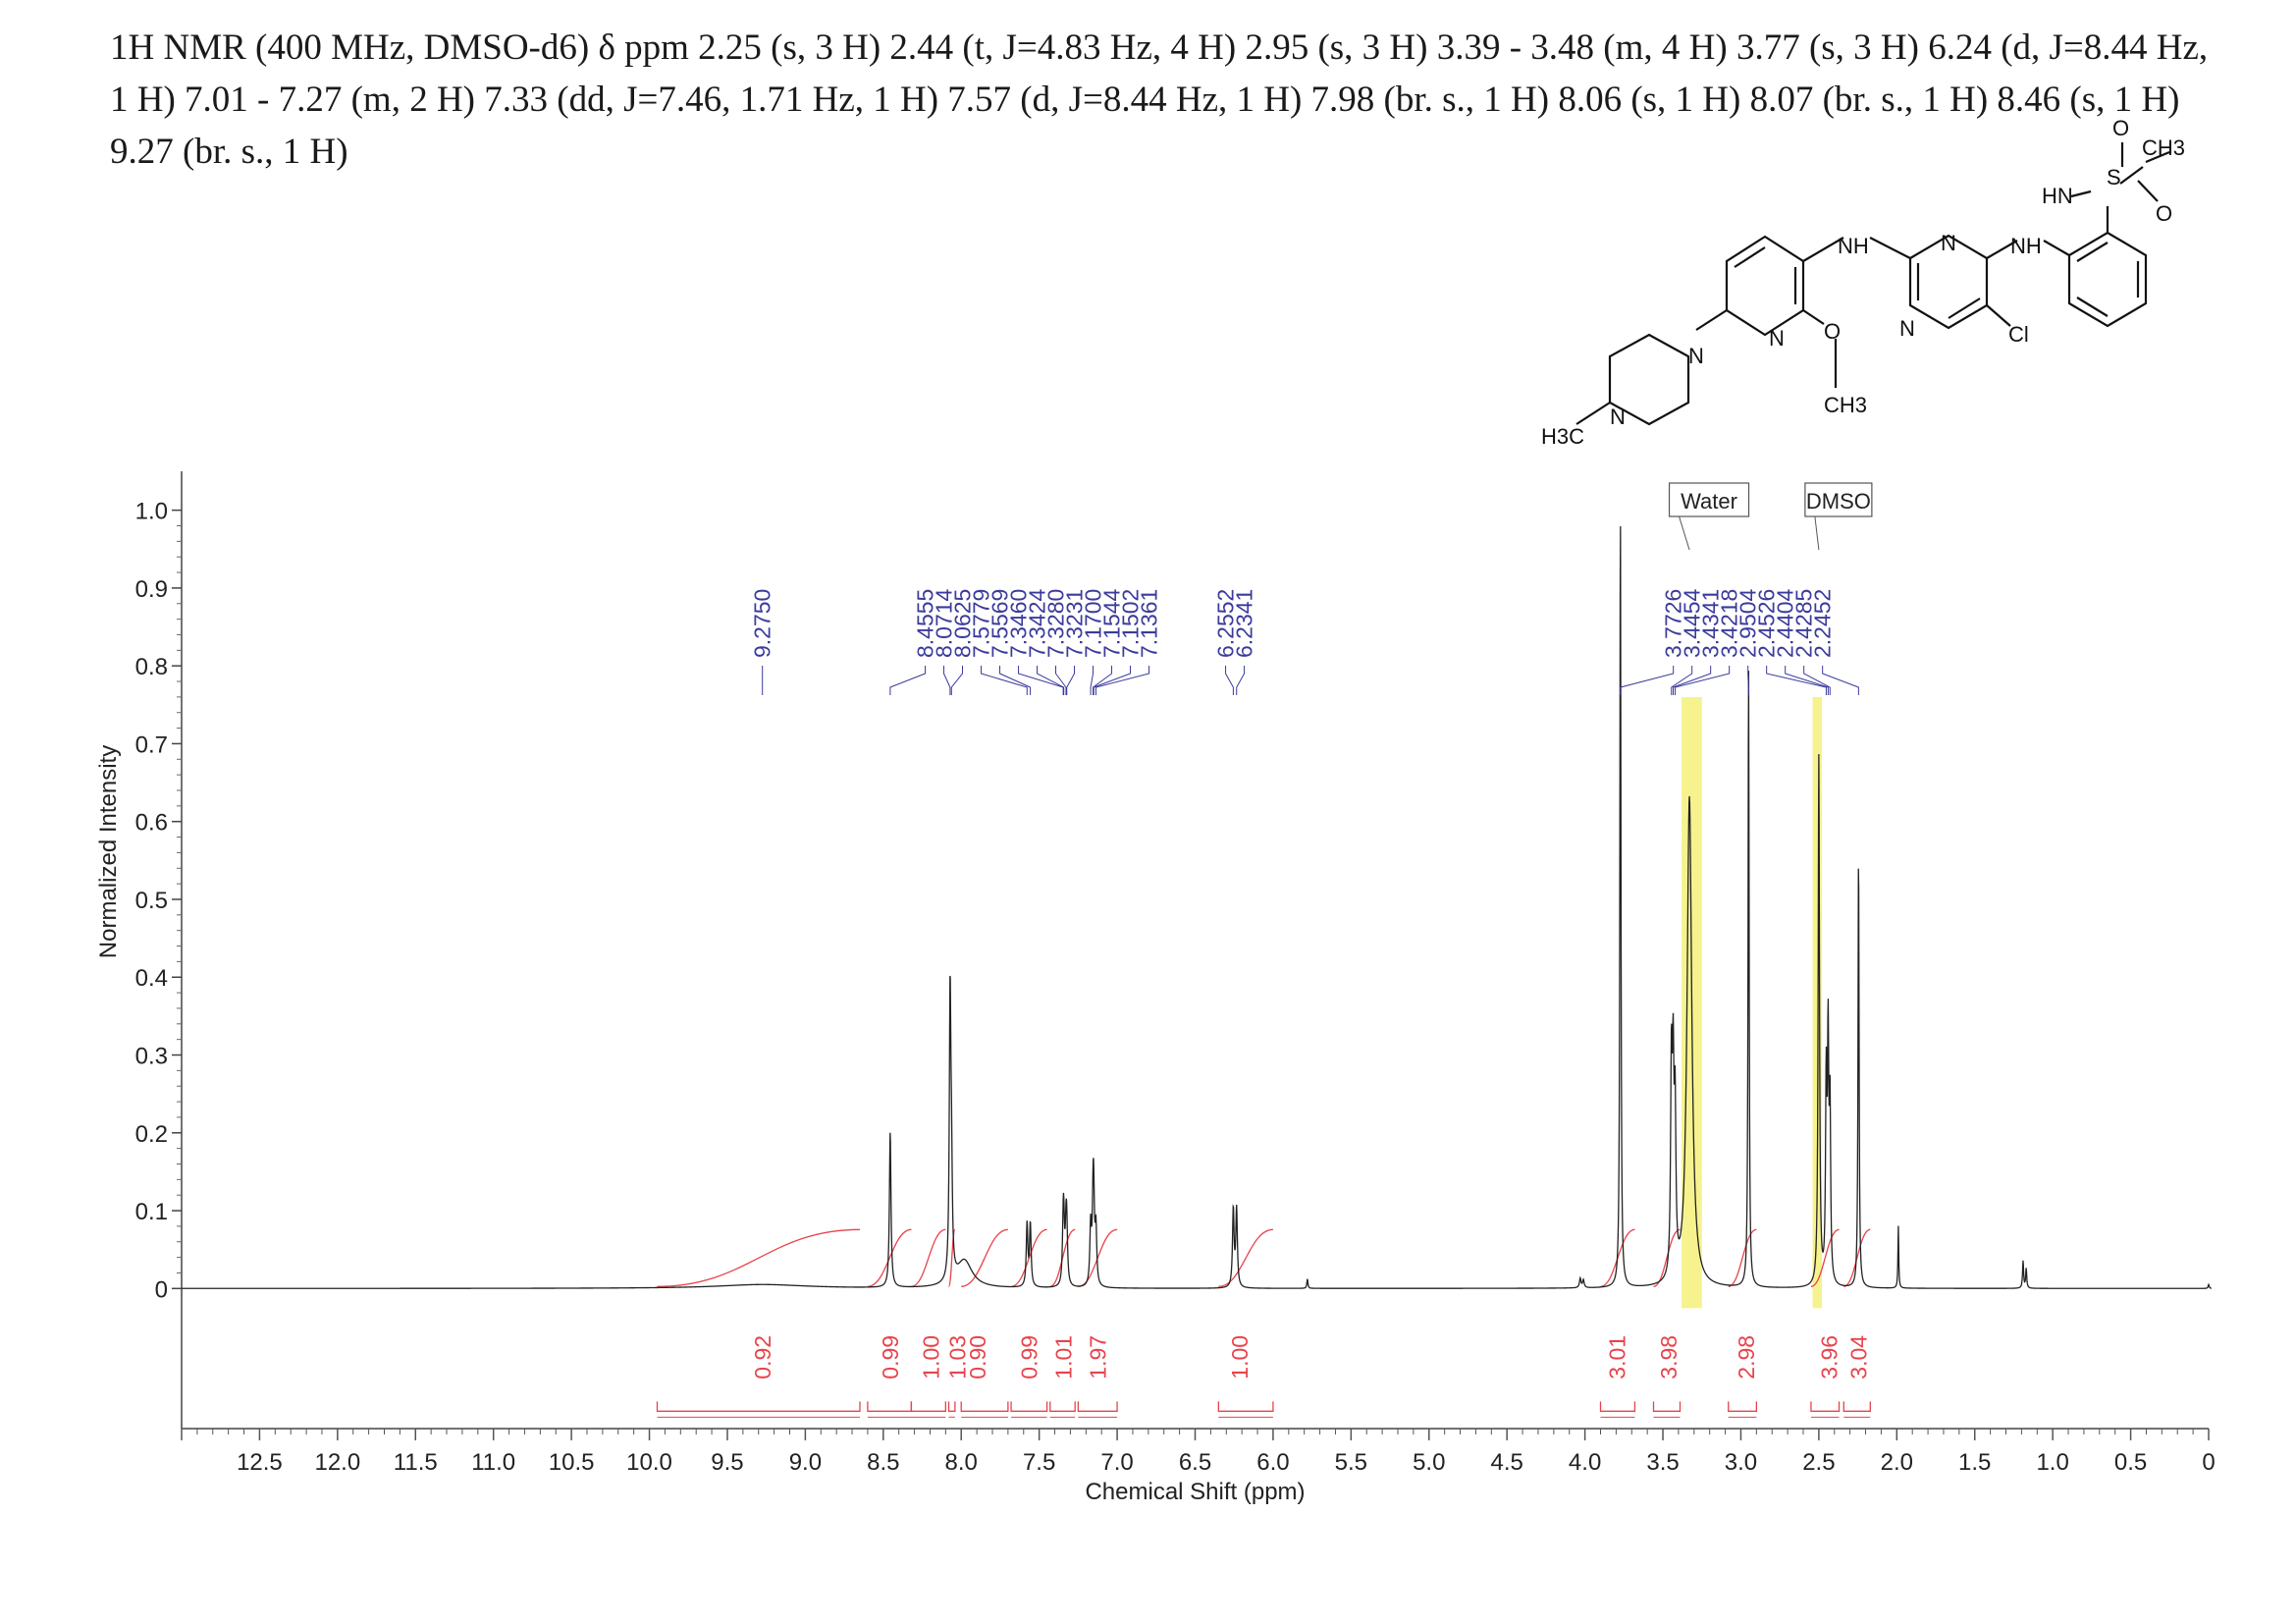  I want to click on x-tick-label: 7.5, so click(1039, 1462).